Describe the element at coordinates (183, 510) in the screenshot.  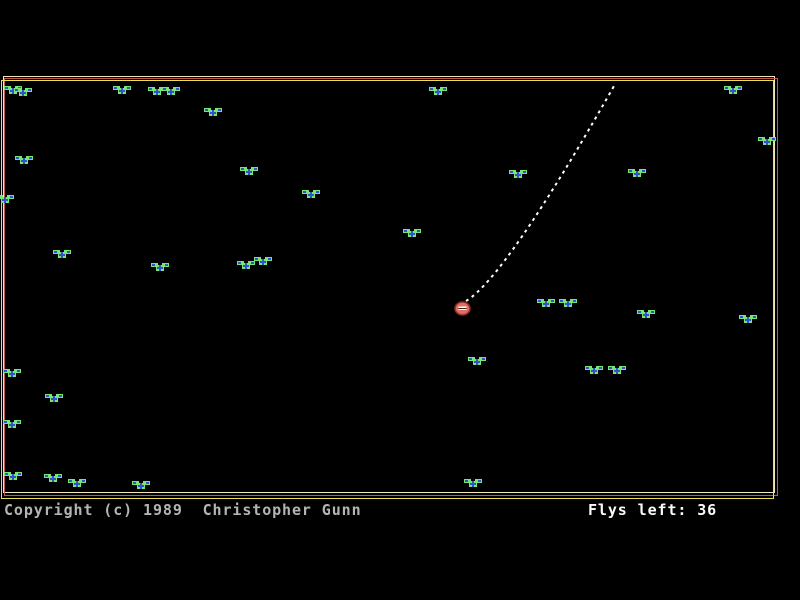
I see `copyright-text: Copyright (c) 1989 Christopher Gunn` at that location.